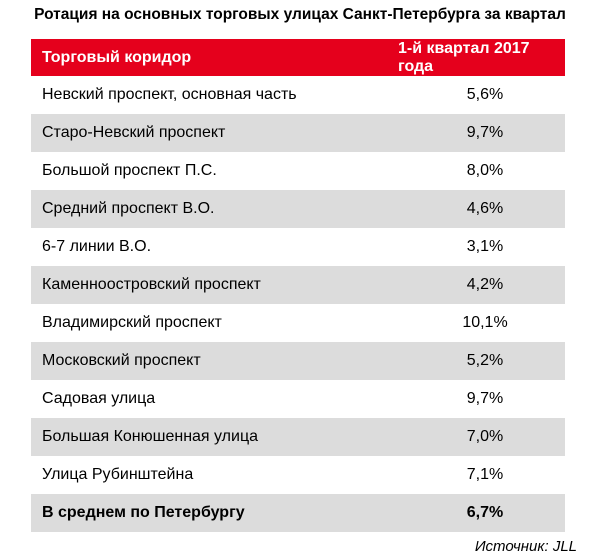  Describe the element at coordinates (198, 209) in the screenshot. I see `corridor-name: Средний проспект В.О.` at that location.